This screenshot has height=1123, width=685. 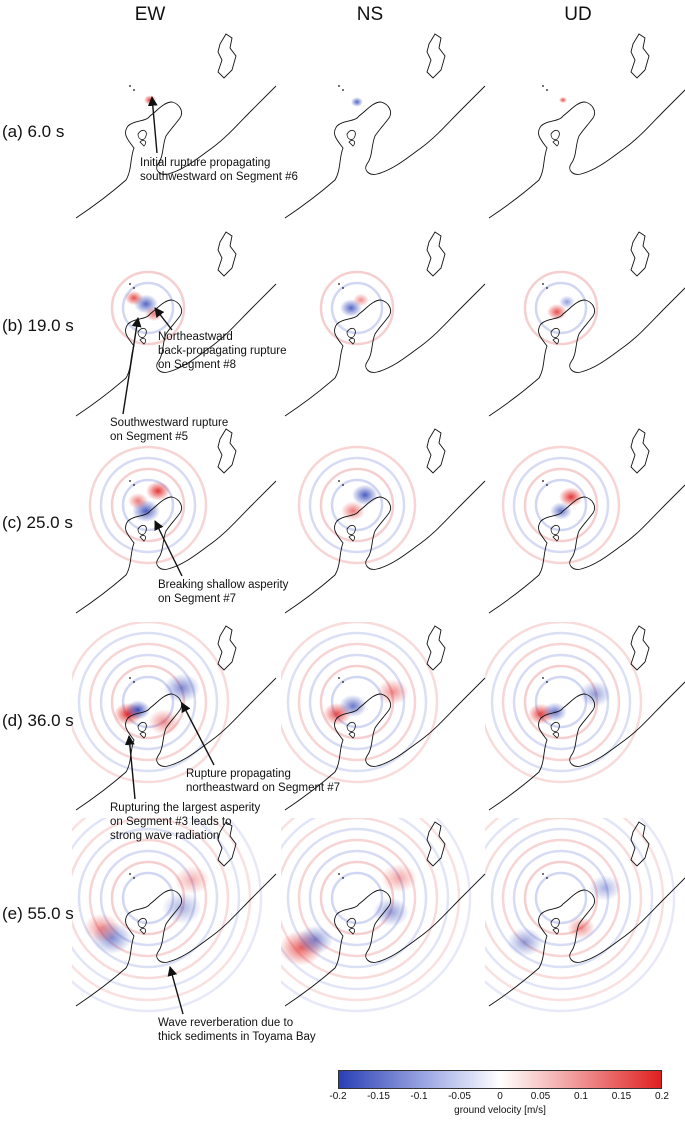 I want to click on wavefield-panel-e-ns, so click(x=383, y=918).